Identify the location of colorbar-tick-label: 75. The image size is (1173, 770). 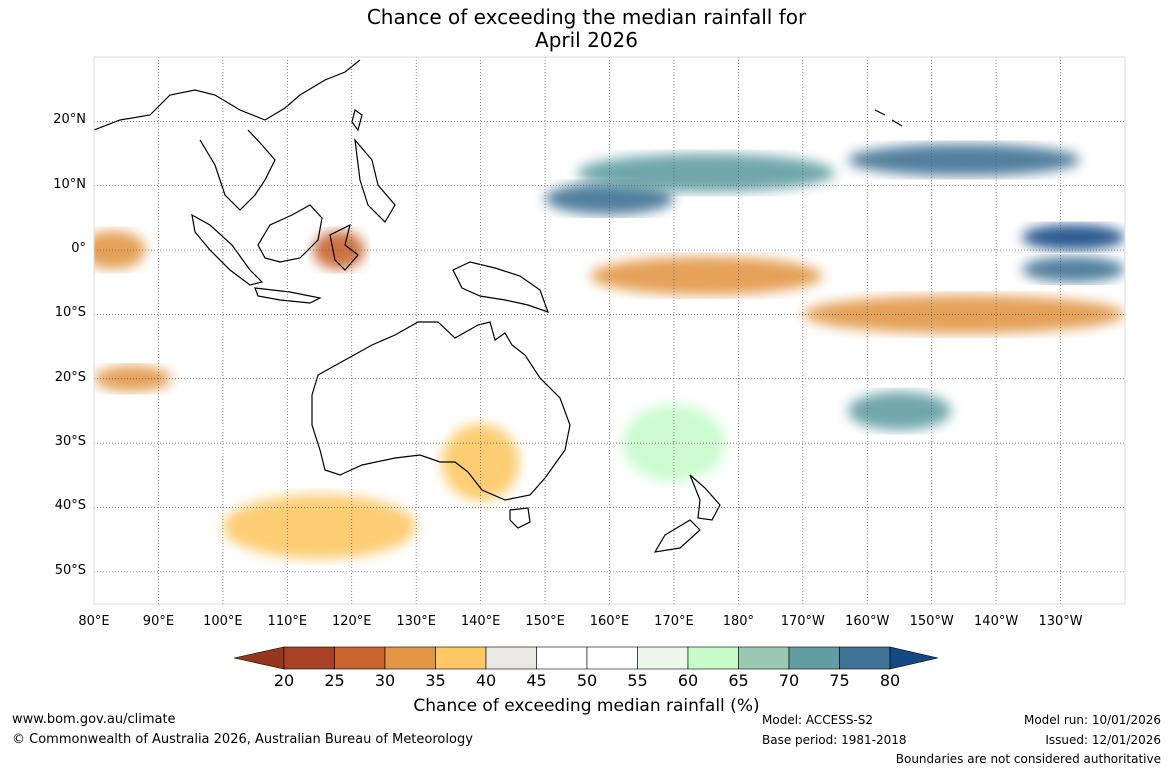
(839, 680).